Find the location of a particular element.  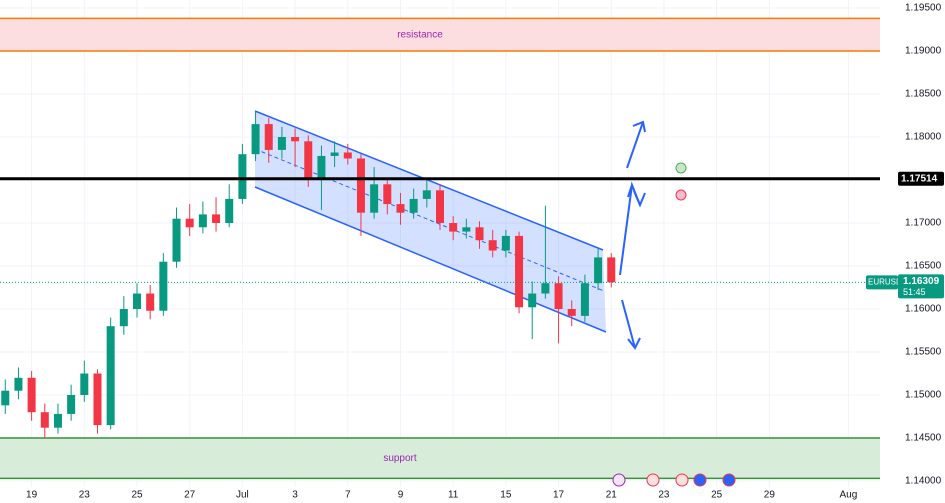

x-tick-label: 27 is located at coordinates (190, 495).